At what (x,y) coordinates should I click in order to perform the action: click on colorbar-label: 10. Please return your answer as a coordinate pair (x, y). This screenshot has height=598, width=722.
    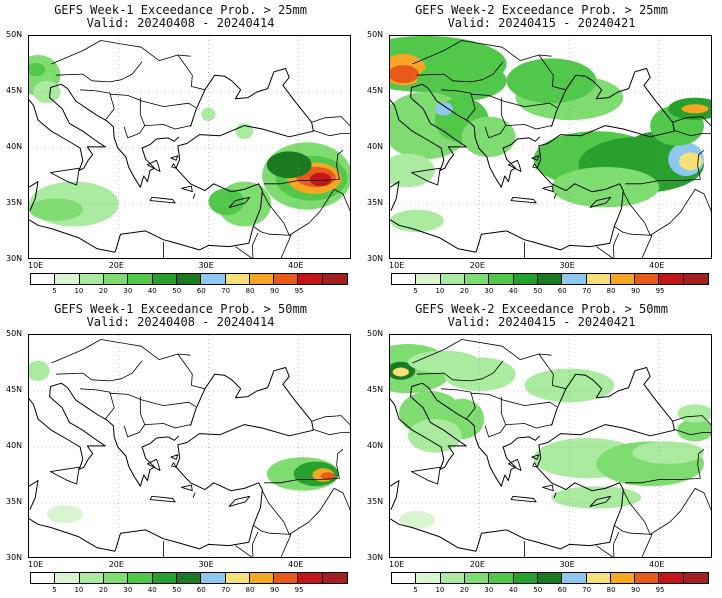
    Looking at the image, I should click on (79, 291).